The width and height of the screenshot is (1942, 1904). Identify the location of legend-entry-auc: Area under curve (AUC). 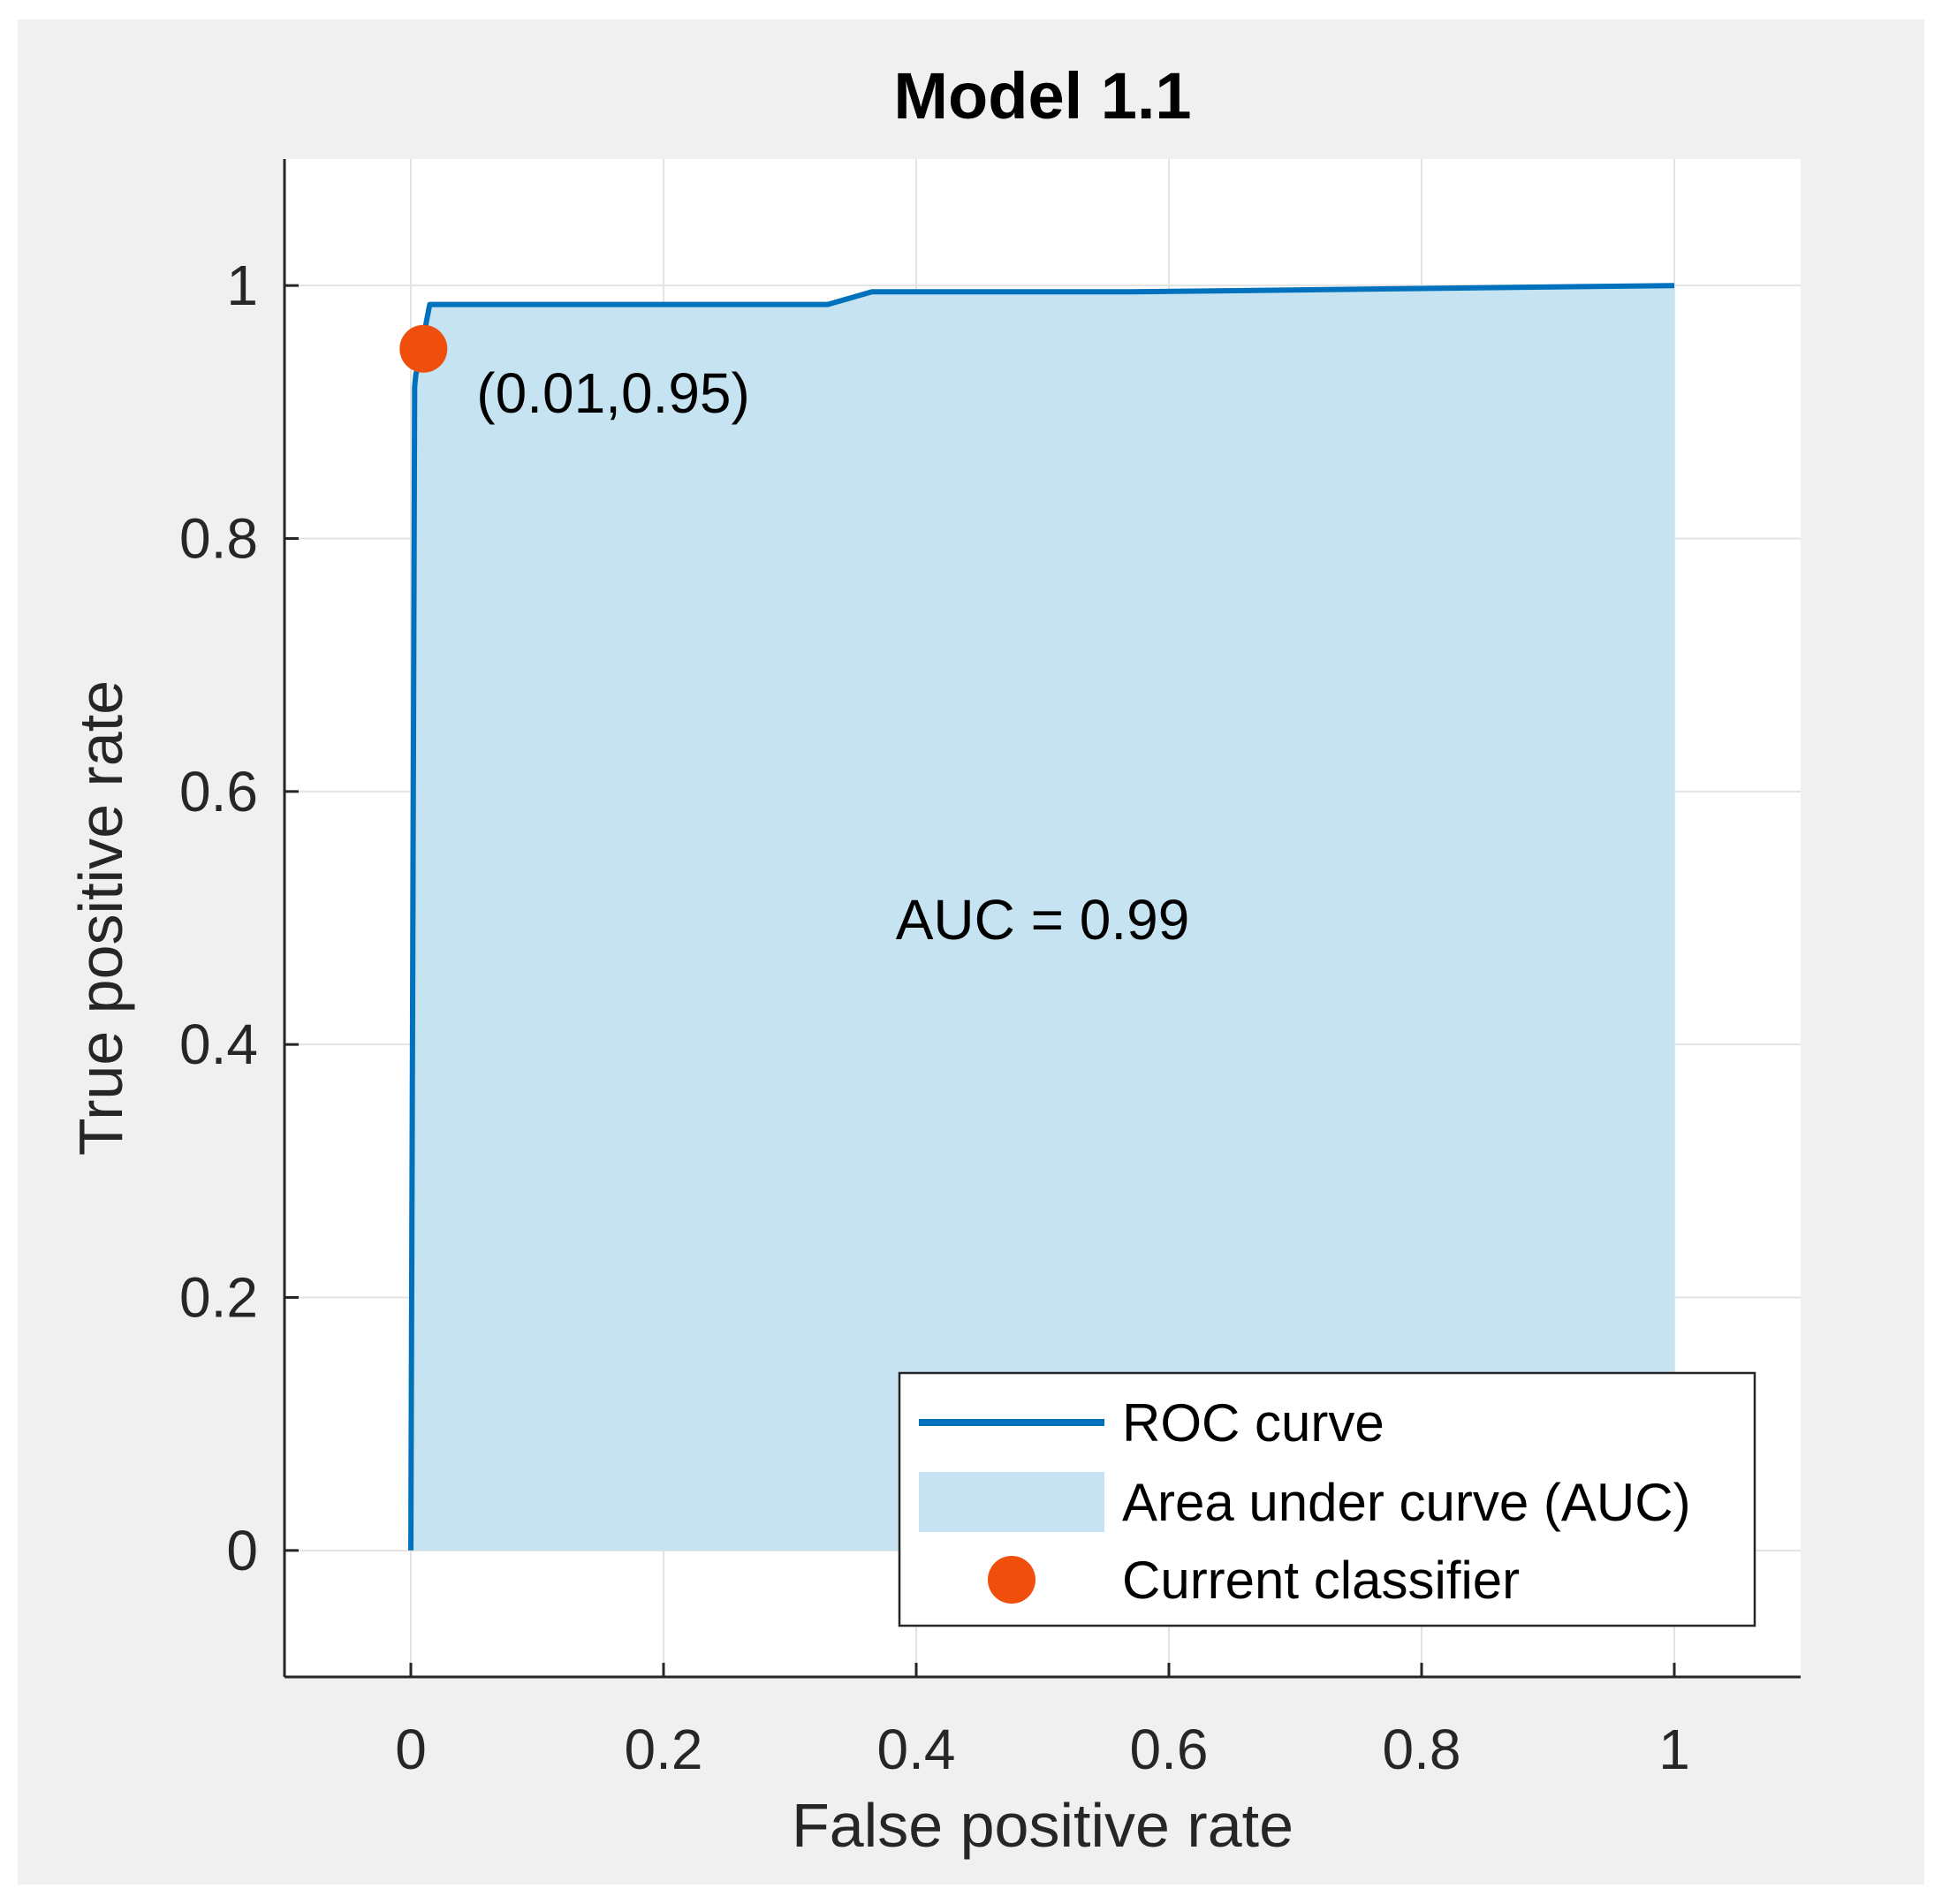
(1406, 1502).